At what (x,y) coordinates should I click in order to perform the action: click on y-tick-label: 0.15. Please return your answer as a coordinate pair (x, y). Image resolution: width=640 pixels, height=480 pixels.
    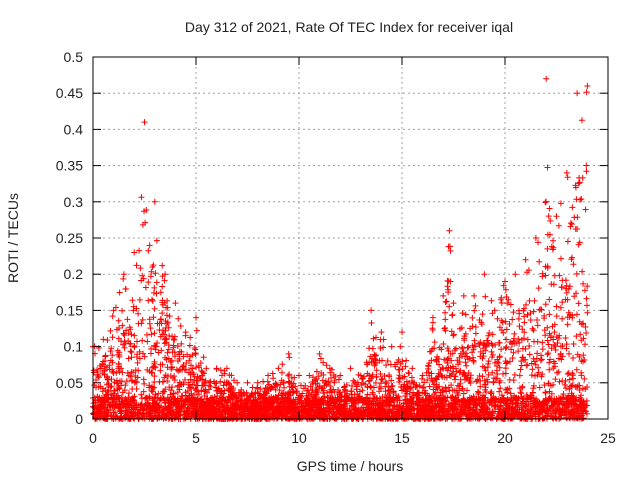
    Looking at the image, I should click on (69, 310).